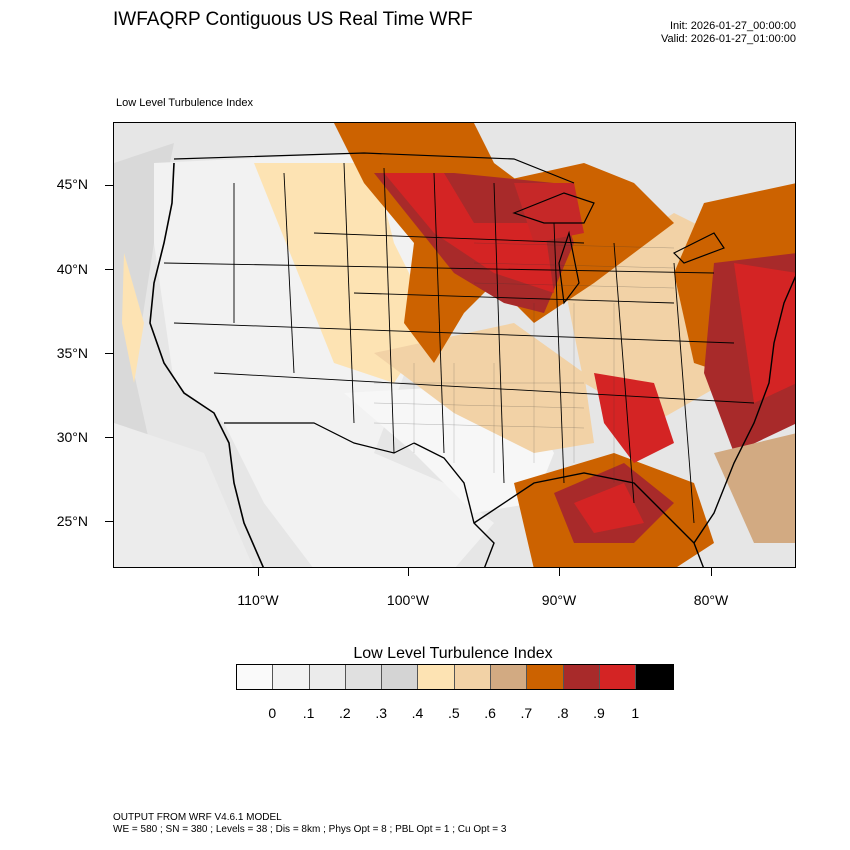 This screenshot has width=850, height=850. What do you see at coordinates (344, 273) in the screenshot?
I see `tan-band-rockies` at bounding box center [344, 273].